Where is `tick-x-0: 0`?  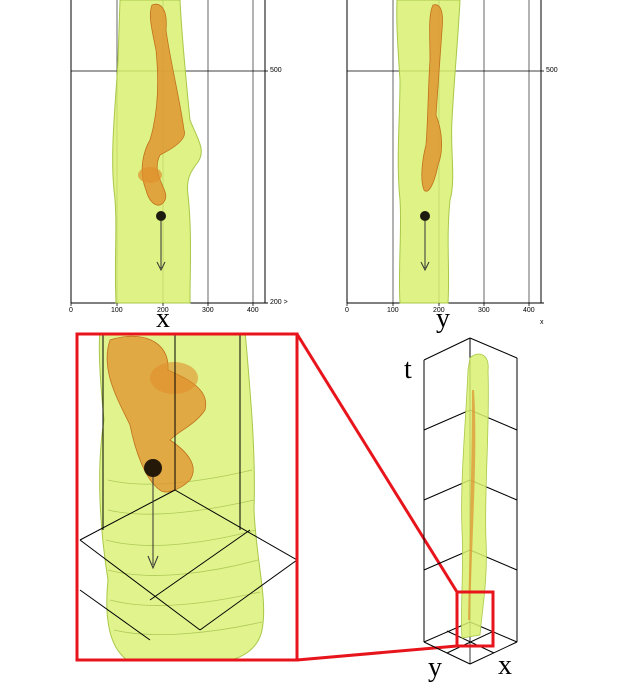
tick-x-0: 0 is located at coordinates (71, 310).